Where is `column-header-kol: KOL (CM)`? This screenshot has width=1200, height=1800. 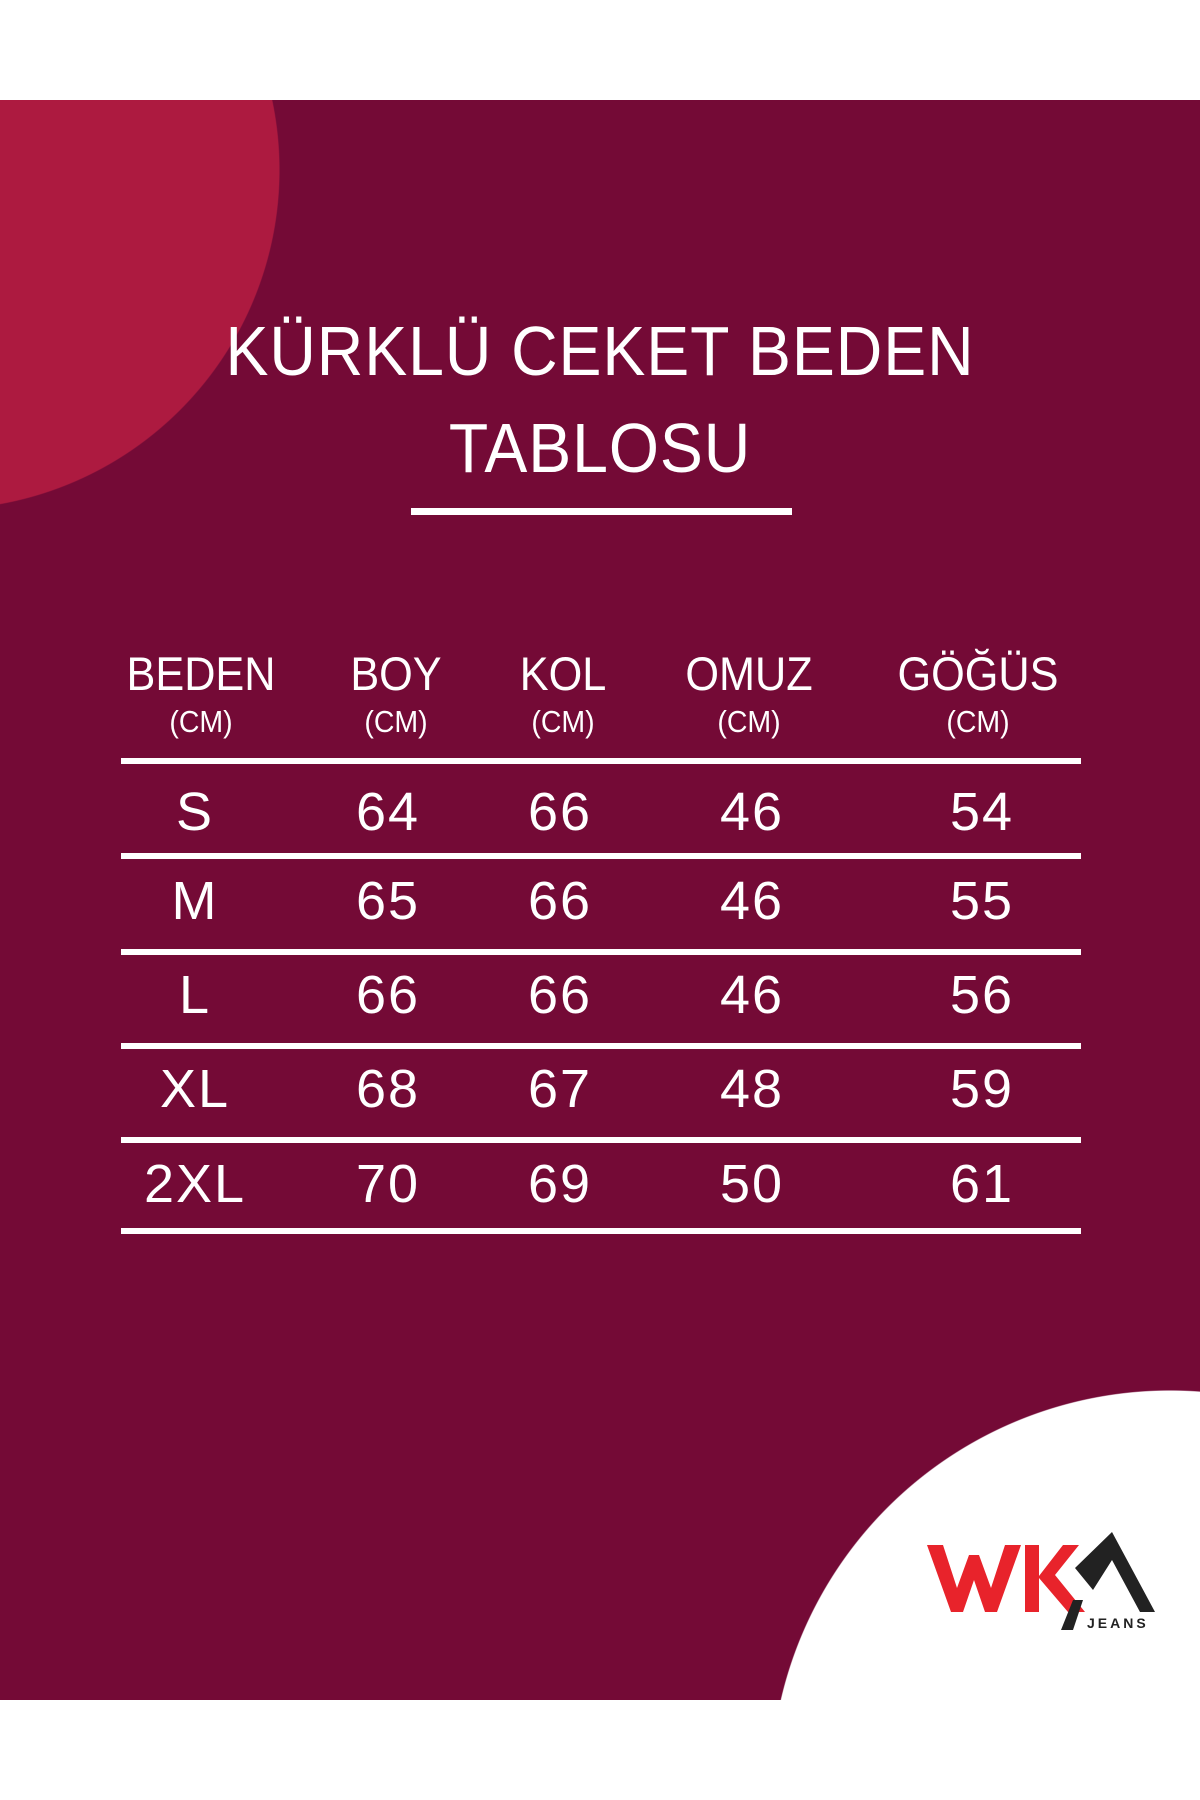
column-header-kol: KOL (CM) is located at coordinates (563, 693).